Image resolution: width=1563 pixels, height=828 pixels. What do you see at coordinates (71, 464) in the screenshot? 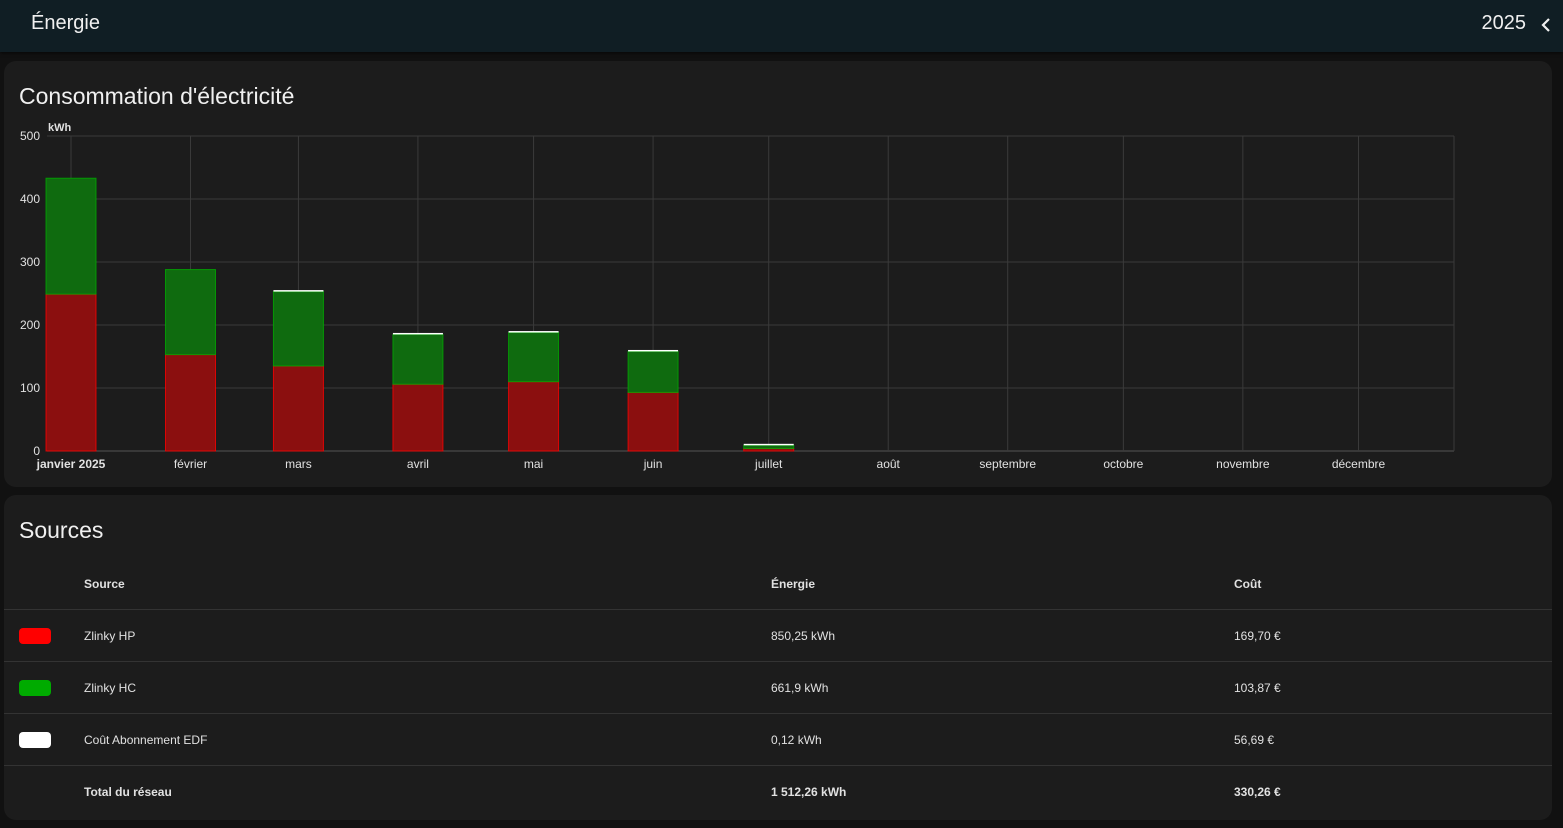
I see `x-tick-label: janvier 2025` at bounding box center [71, 464].